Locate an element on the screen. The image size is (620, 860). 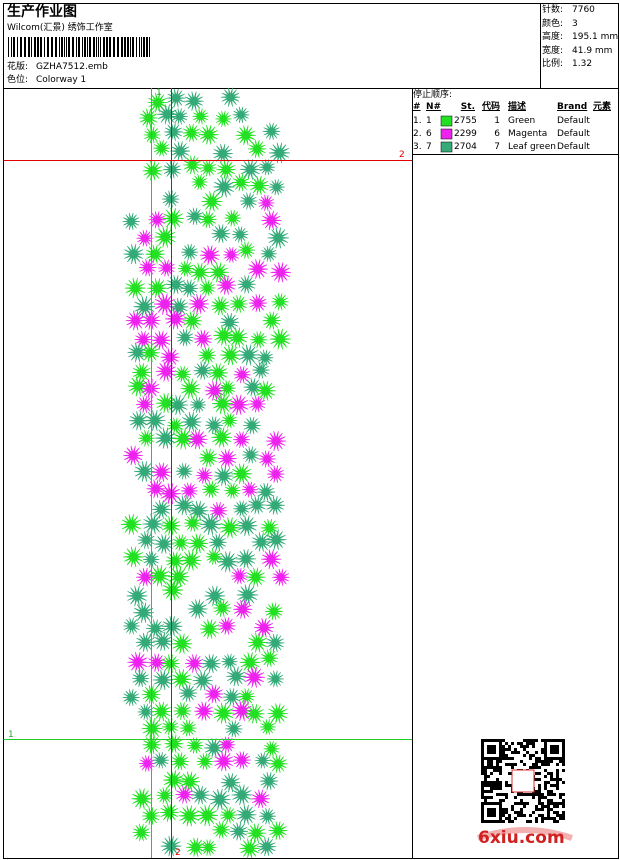
cell: 2704 is located at coordinates (465, 147).